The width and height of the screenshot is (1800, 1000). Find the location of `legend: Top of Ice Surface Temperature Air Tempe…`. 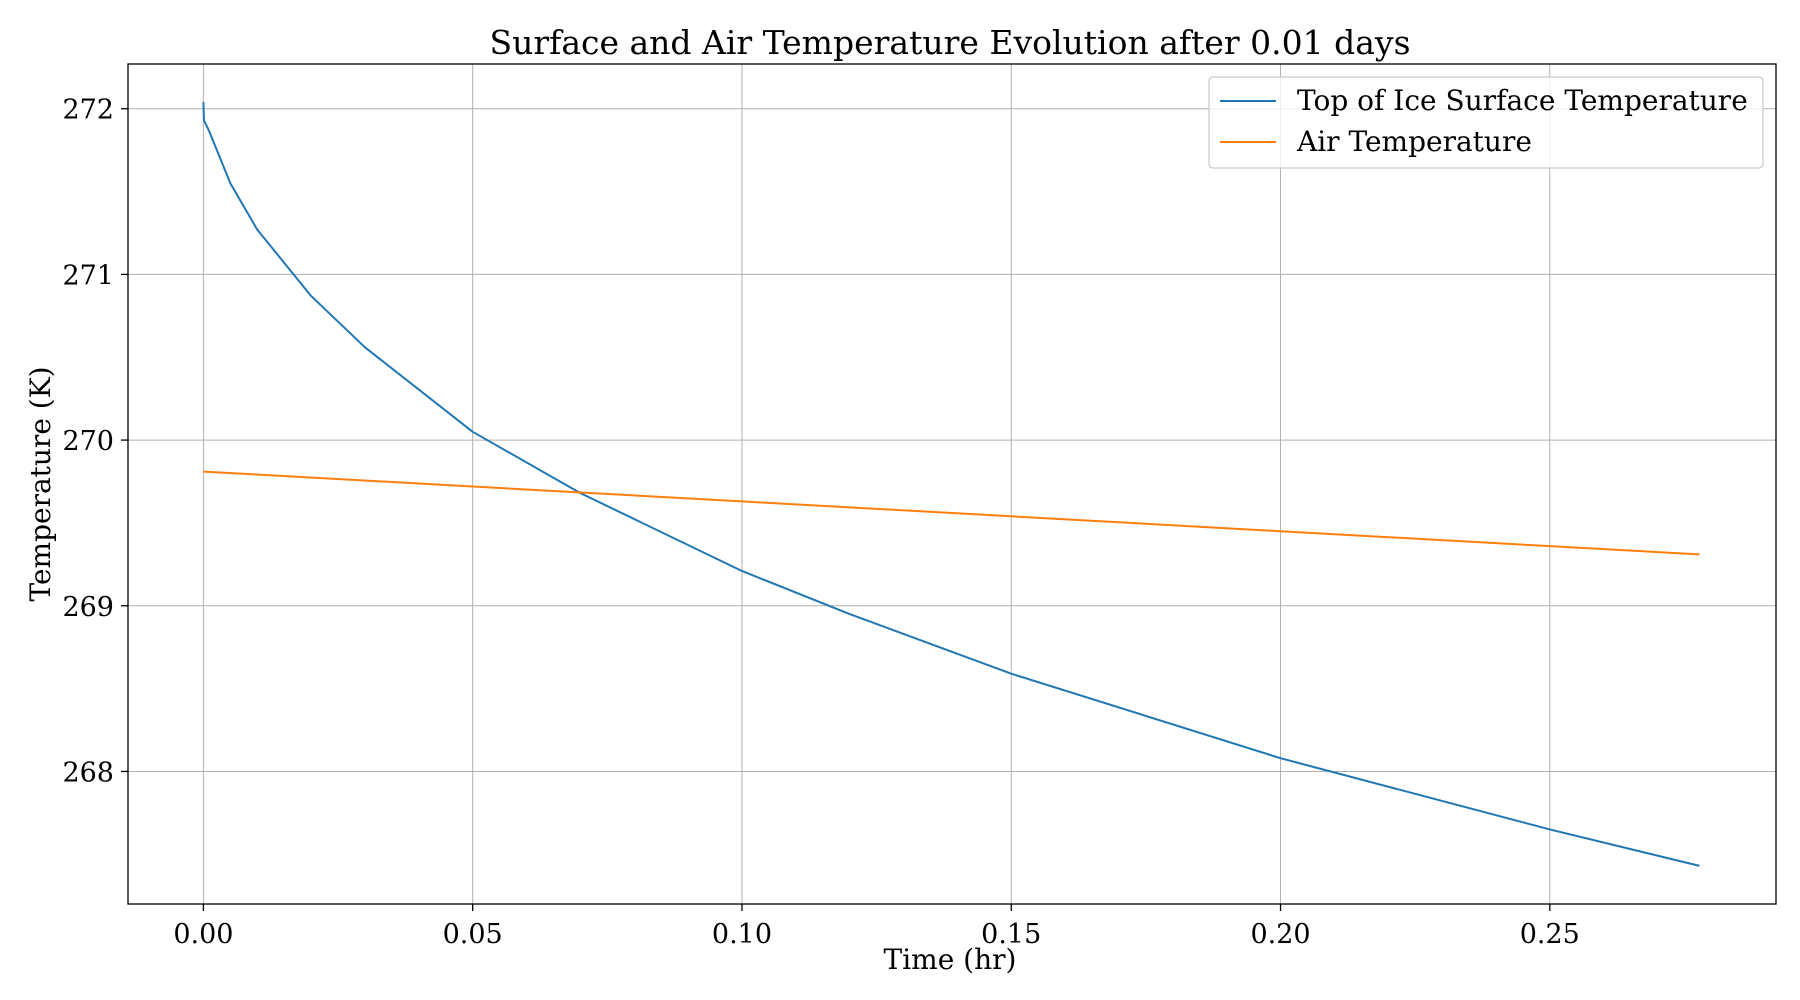

legend: Top of Ice Surface Temperature Air Tempe… is located at coordinates (1486, 122).